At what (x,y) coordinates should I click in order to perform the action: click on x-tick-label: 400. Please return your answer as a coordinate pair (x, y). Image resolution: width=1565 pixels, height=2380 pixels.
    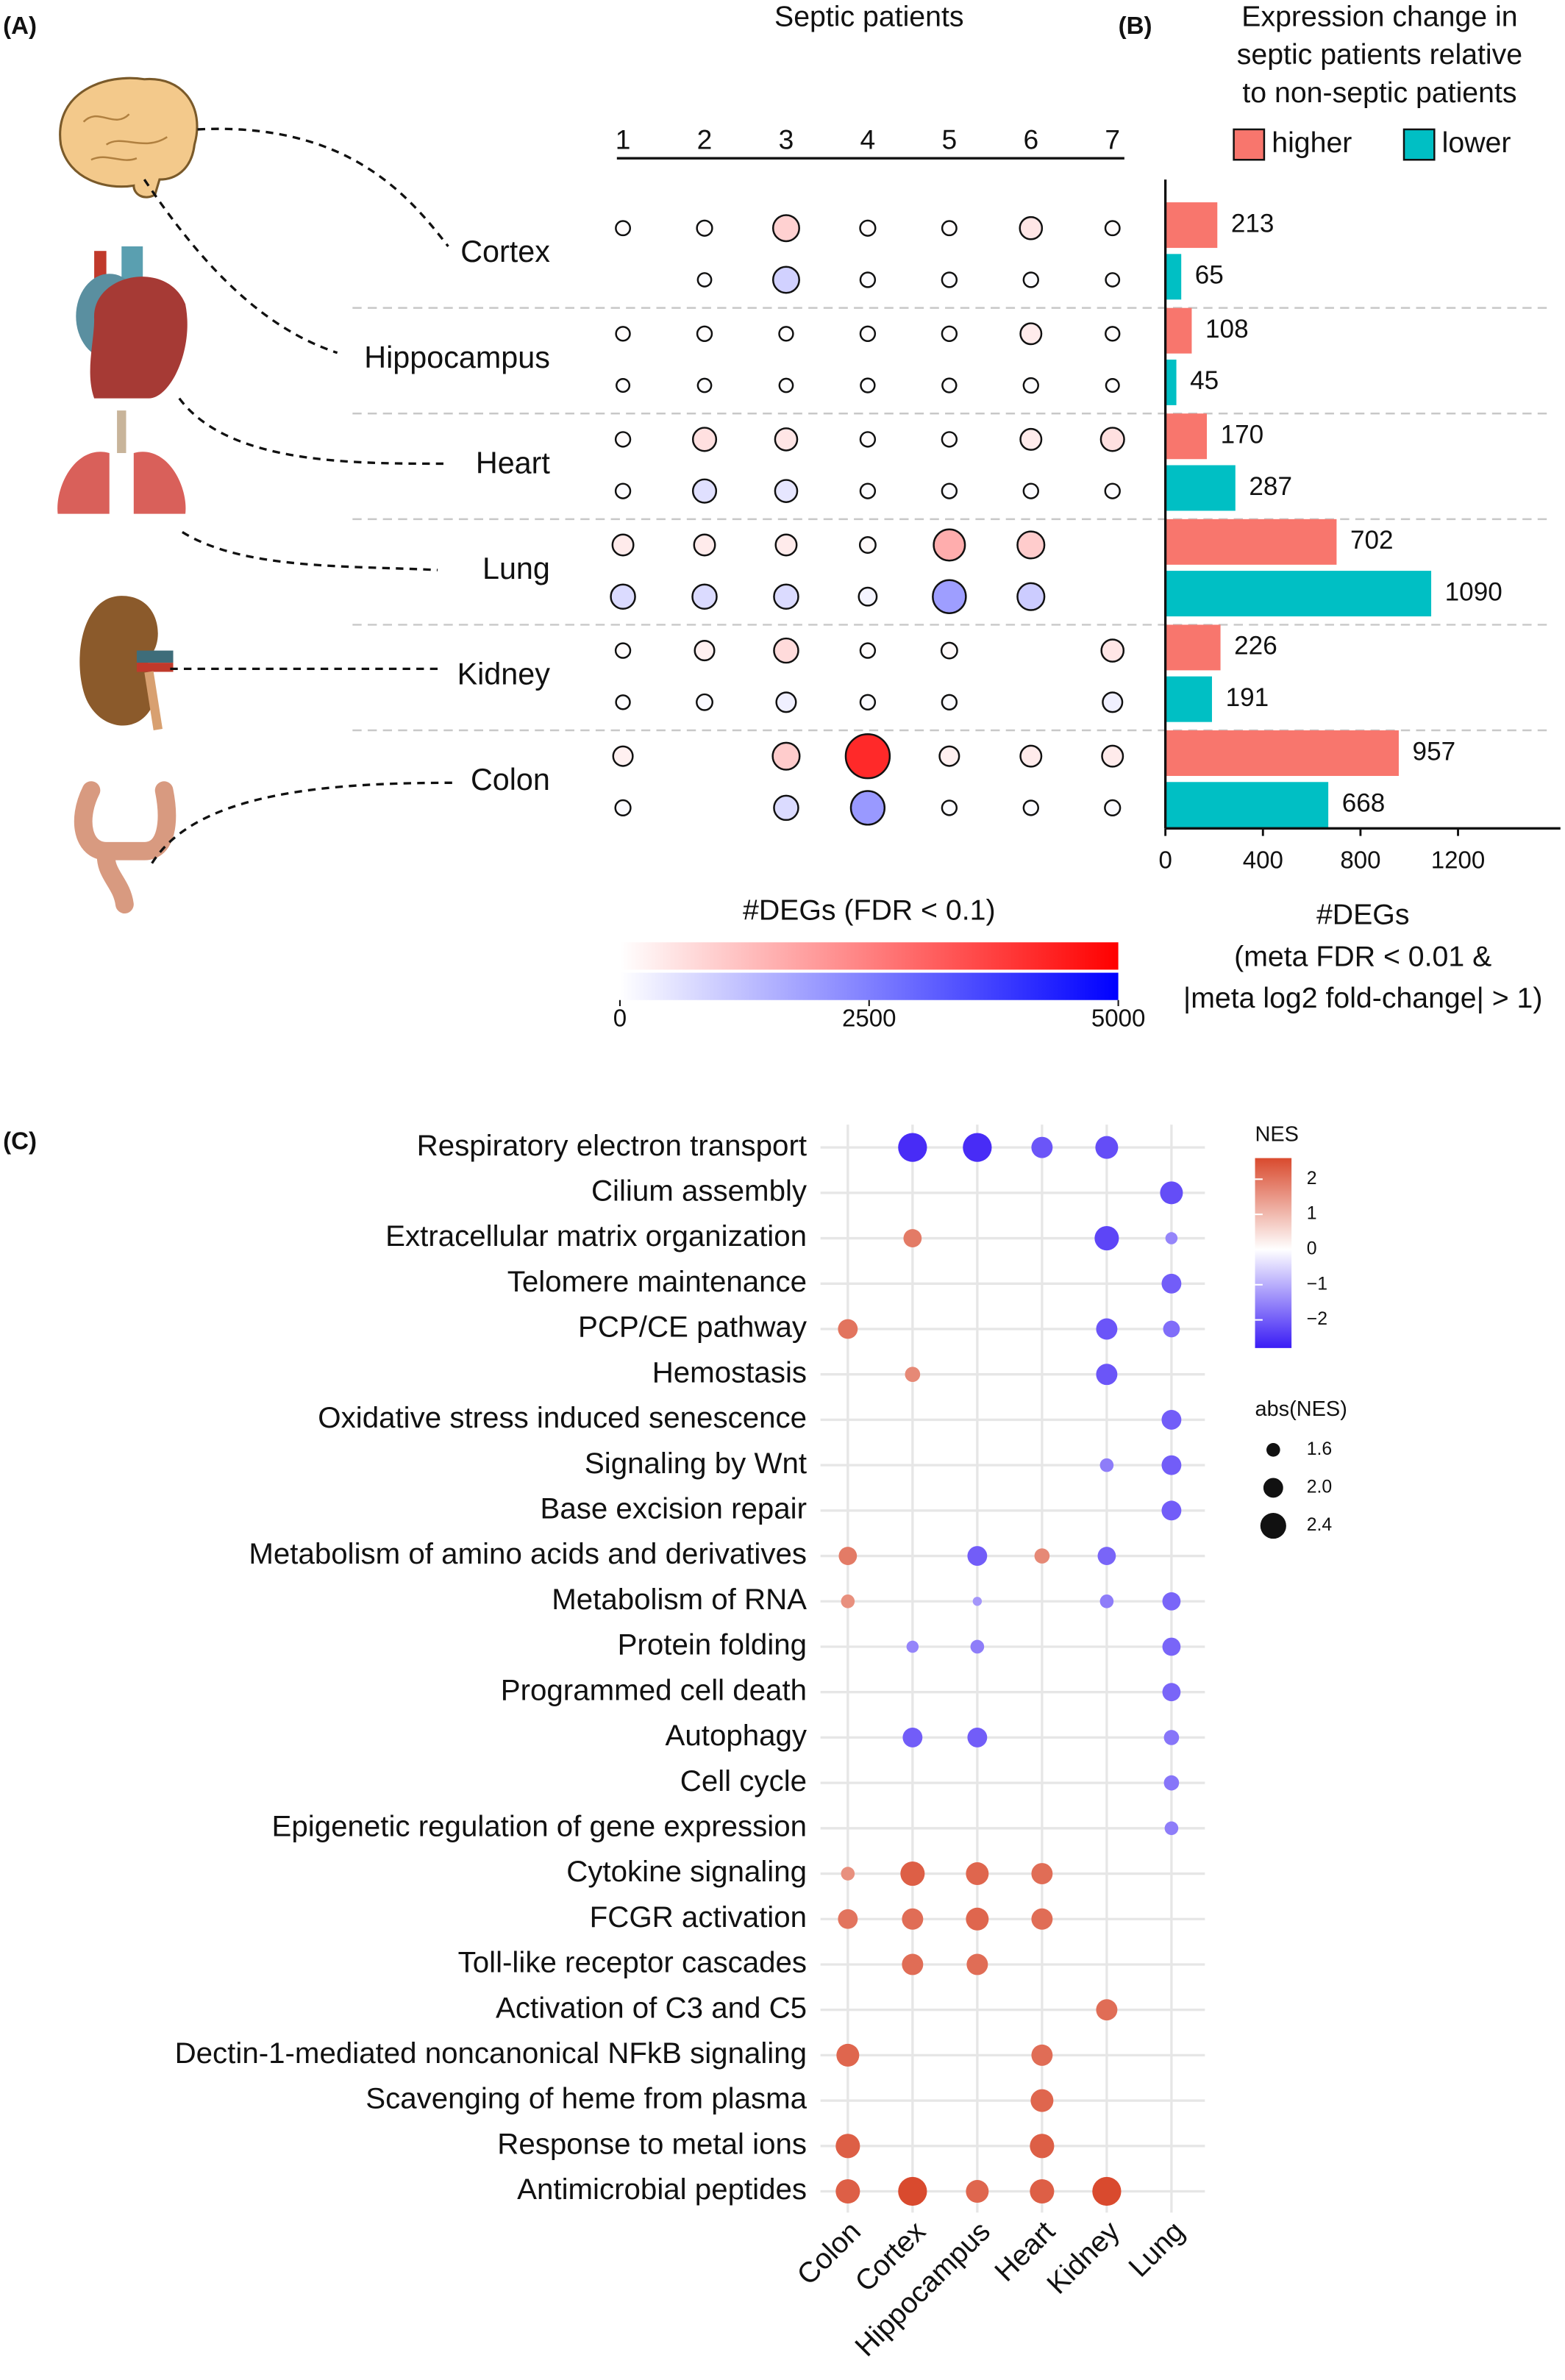
    Looking at the image, I should click on (1263, 861).